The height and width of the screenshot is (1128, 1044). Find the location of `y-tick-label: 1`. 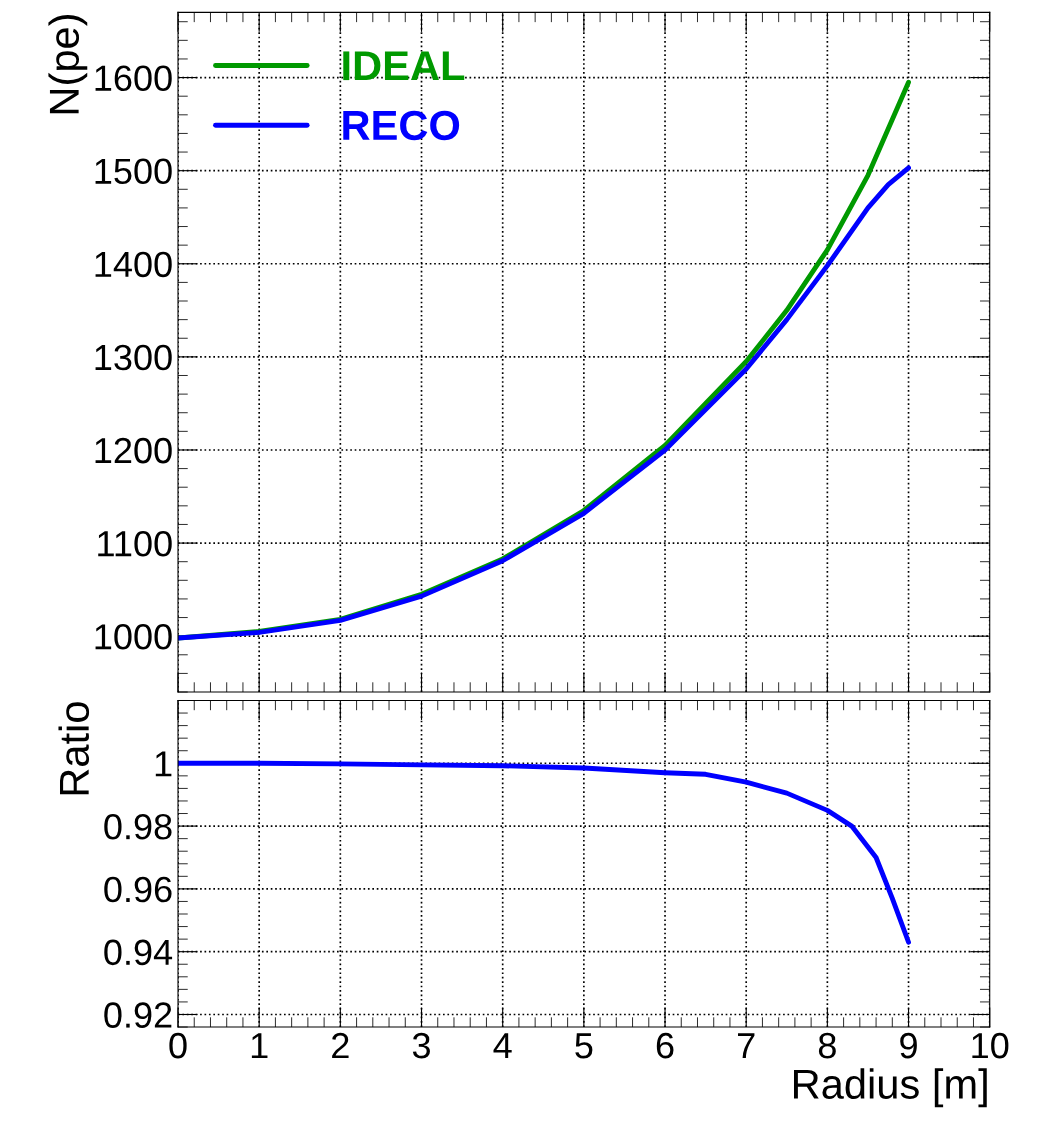

y-tick-label: 1 is located at coordinates (163, 764).